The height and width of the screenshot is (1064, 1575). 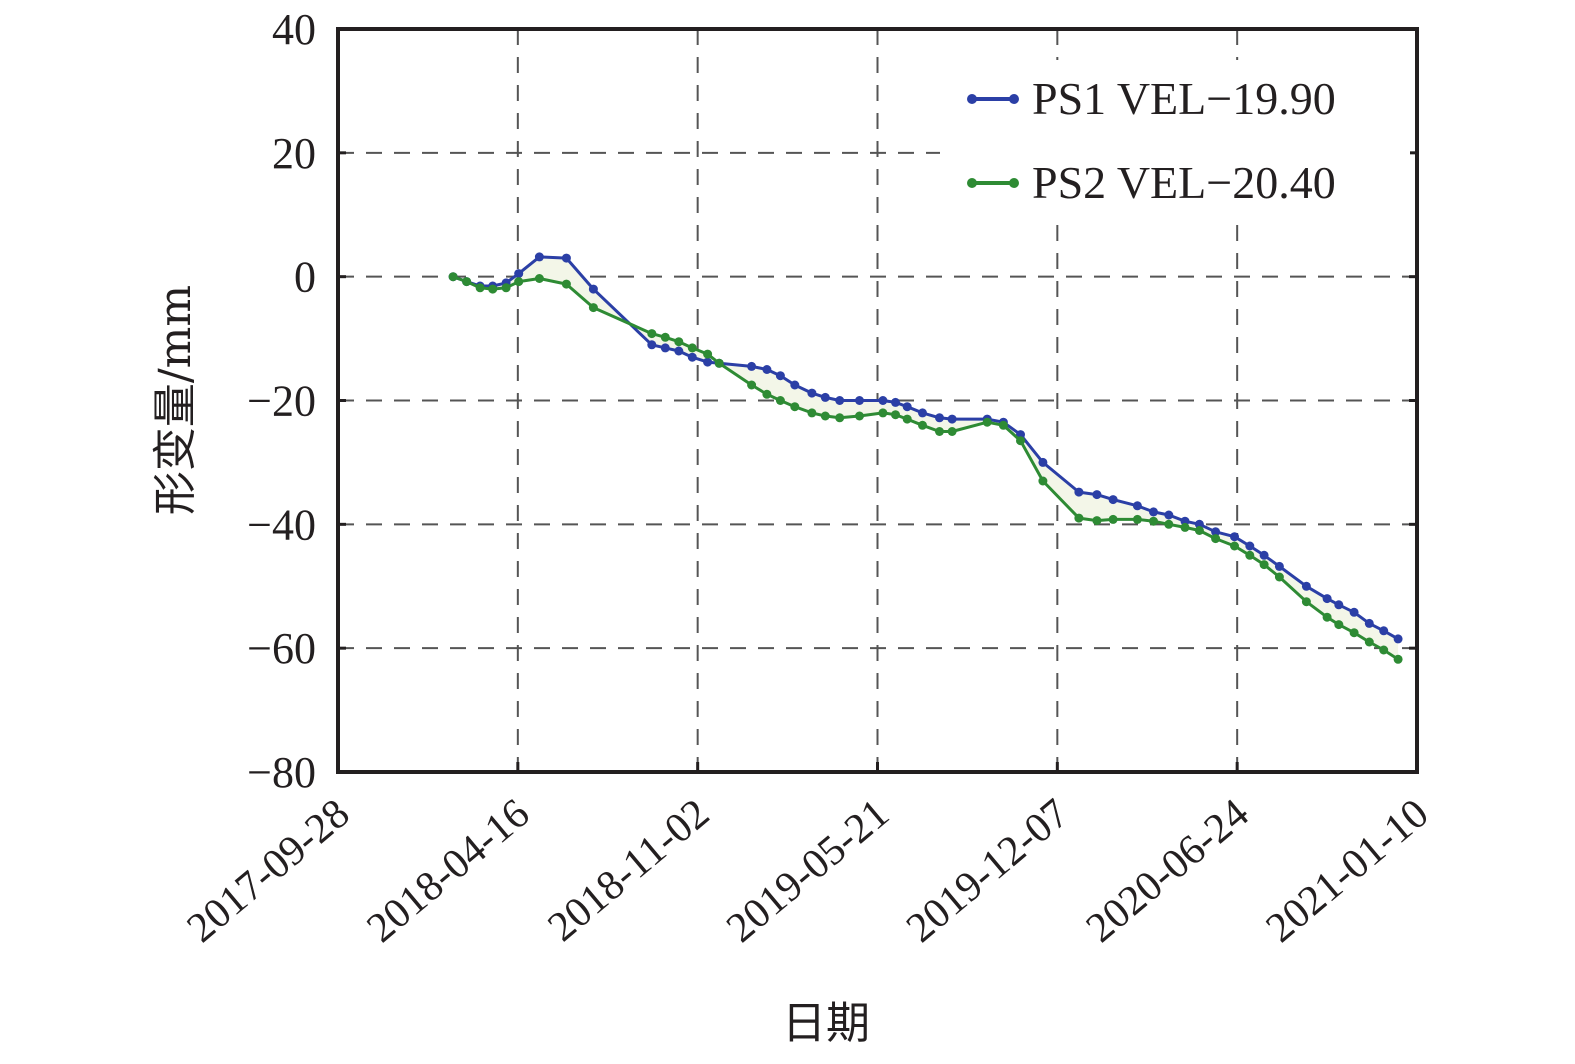 I want to click on legend-marker-ps2, so click(x=972, y=183).